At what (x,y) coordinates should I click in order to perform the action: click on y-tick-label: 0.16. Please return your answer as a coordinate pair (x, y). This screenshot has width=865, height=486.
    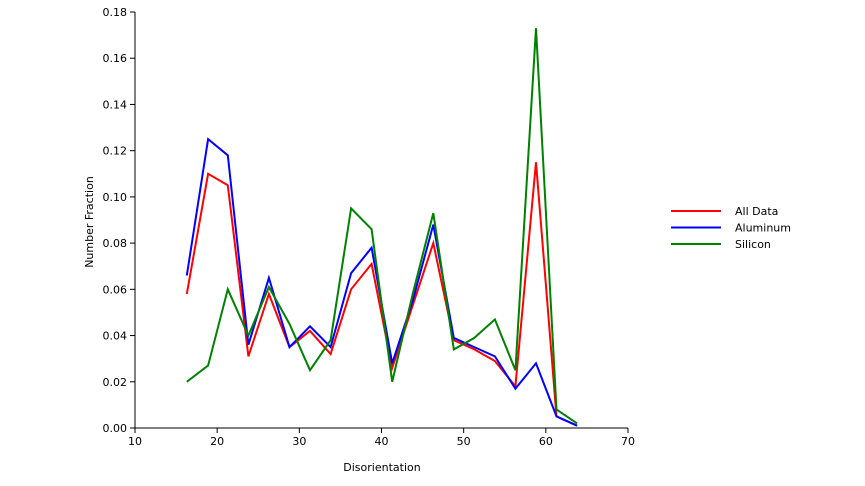
    Looking at the image, I should click on (115, 58).